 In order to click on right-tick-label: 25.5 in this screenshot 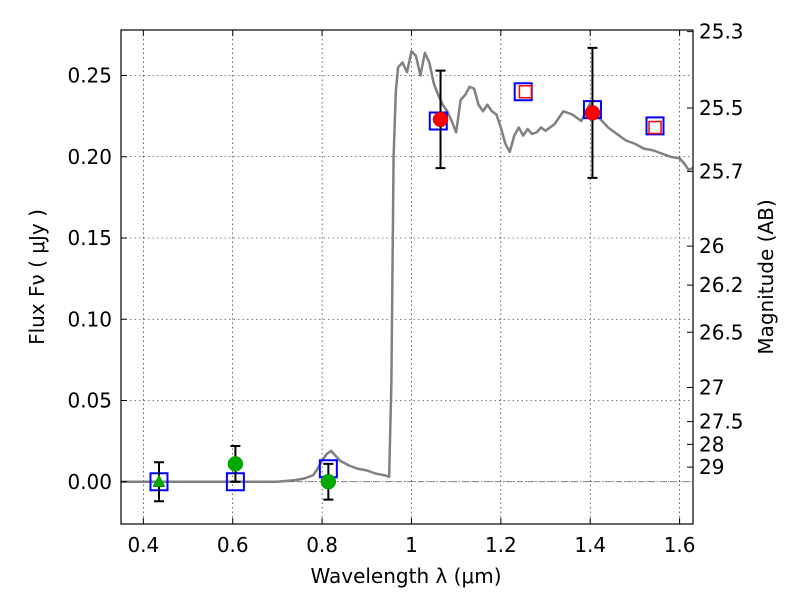, I will do `click(721, 108)`.